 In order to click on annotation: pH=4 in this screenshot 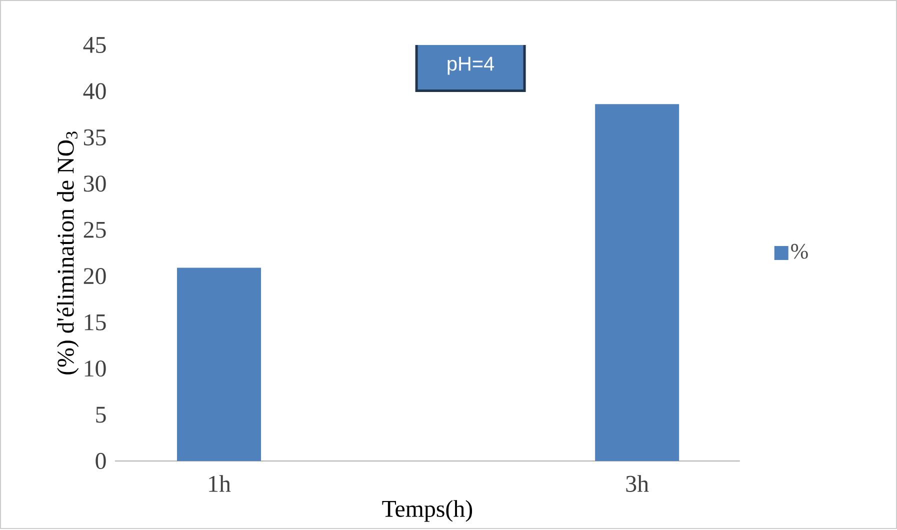, I will do `click(471, 65)`.